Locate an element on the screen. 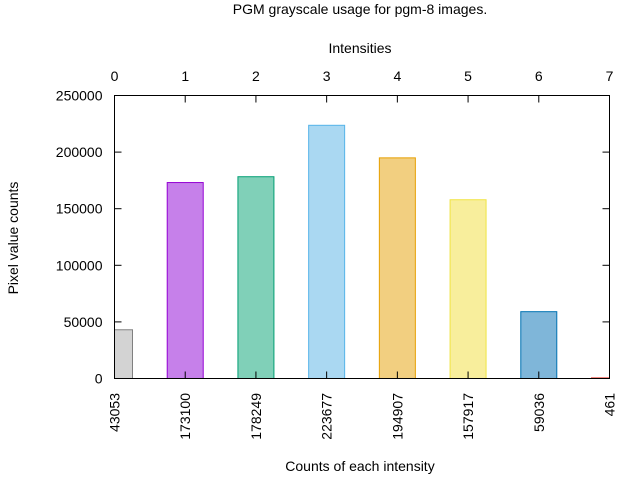 This screenshot has height=480, width=640. y-tick-label: 150000 is located at coordinates (79, 209).